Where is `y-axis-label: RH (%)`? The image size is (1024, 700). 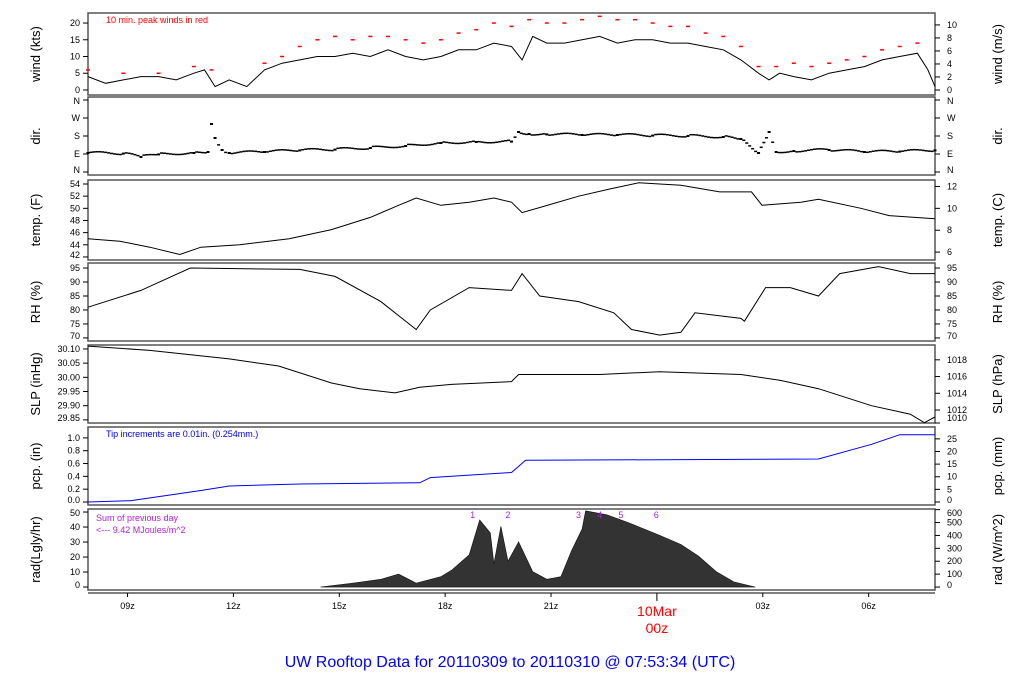
y-axis-label: RH (%) is located at coordinates (35, 302).